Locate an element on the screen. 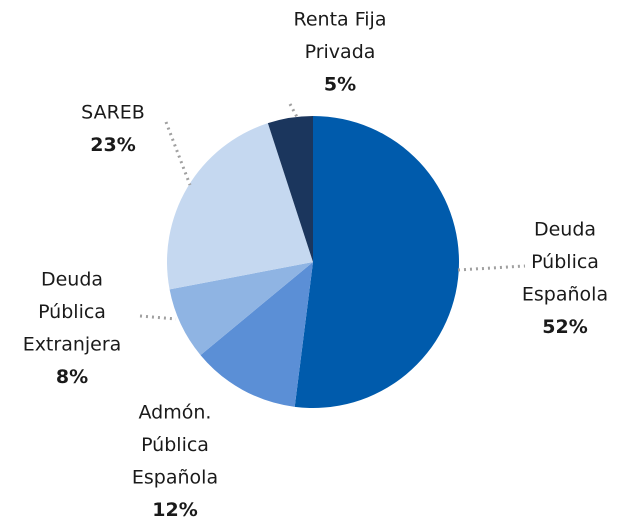 This screenshot has height=518, width=621. value-label: 23% is located at coordinates (112, 145).